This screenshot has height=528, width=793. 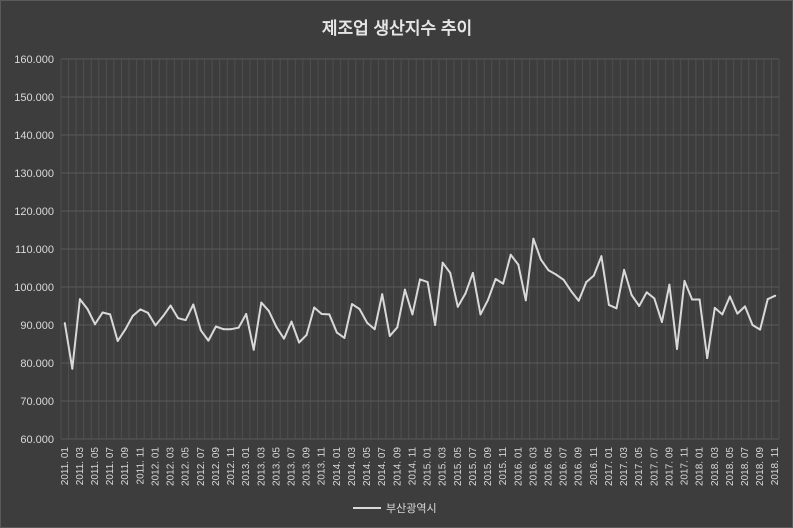 I want to click on x-tick-label: 2011. 09, so click(x=125, y=466).